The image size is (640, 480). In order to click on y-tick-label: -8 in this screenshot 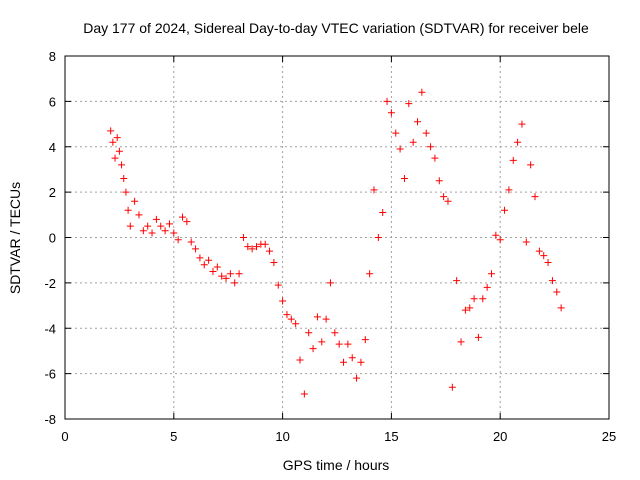, I will do `click(50, 419)`.